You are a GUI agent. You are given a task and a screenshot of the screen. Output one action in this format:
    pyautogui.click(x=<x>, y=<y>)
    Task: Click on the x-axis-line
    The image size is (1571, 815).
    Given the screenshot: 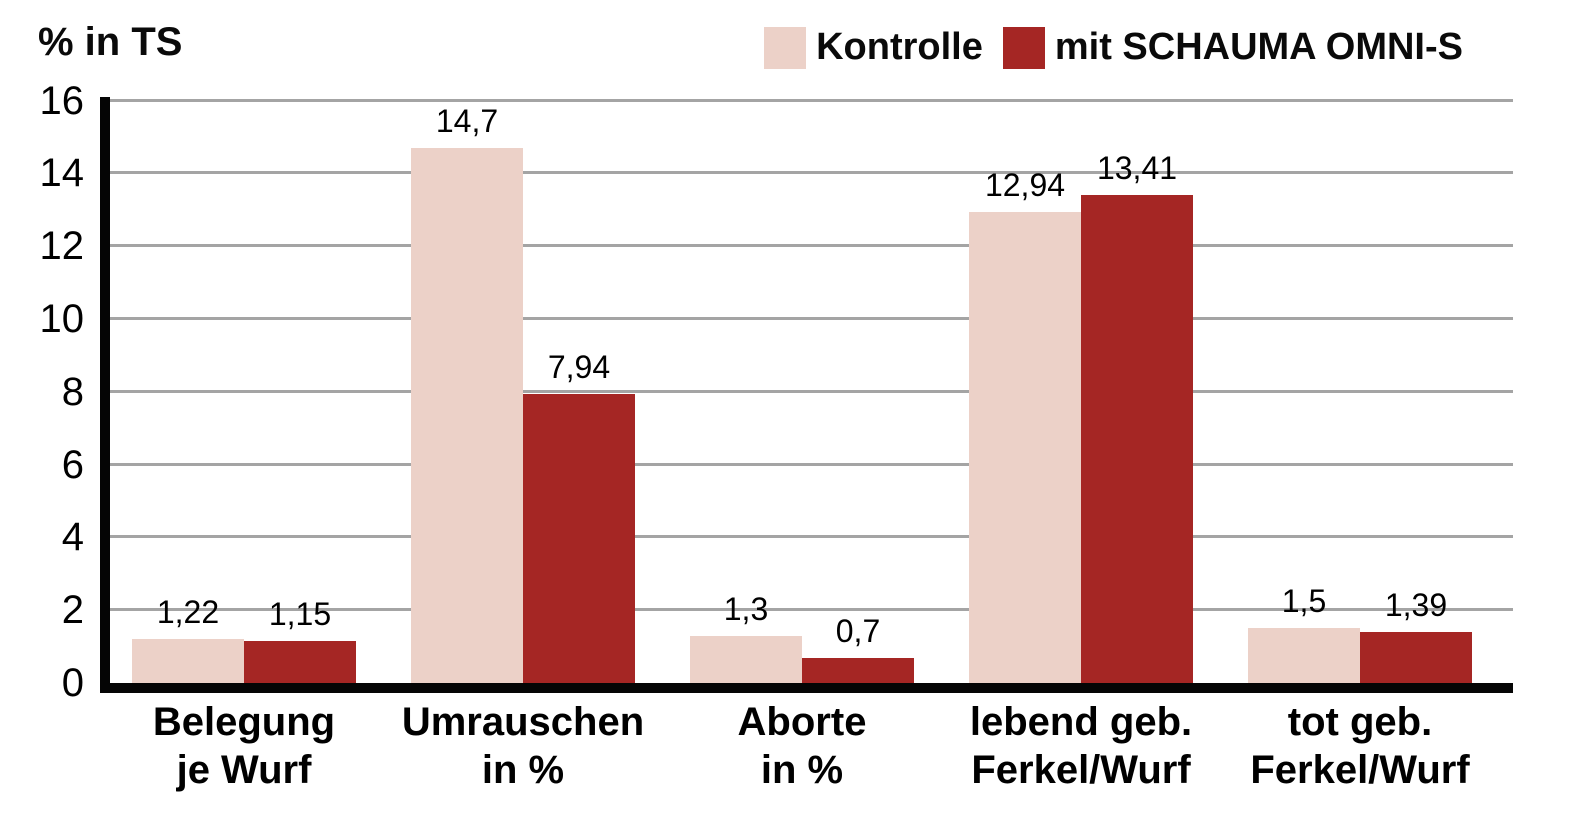 What is the action you would take?
    pyautogui.click(x=806, y=688)
    